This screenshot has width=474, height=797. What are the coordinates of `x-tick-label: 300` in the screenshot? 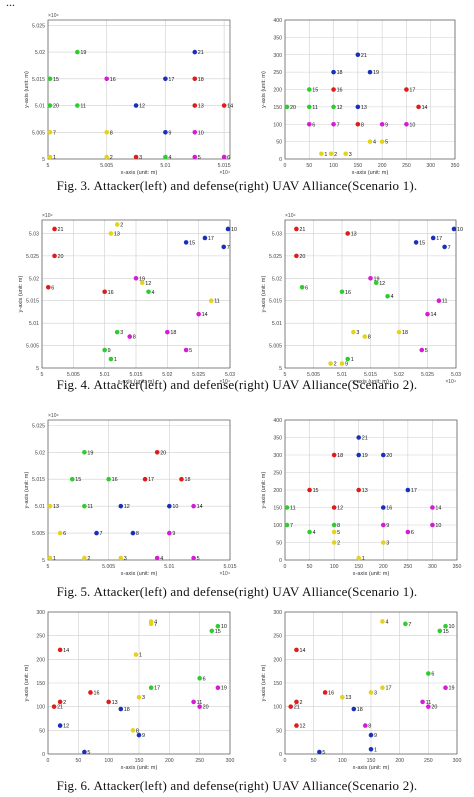 It's located at (457, 761).